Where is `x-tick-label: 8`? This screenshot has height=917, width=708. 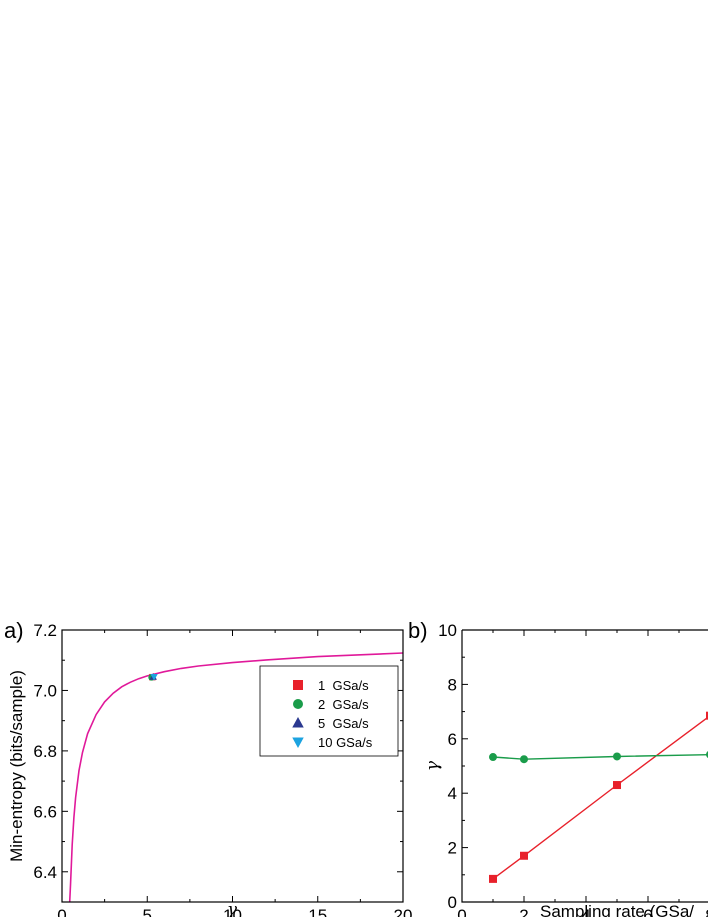
x-tick-label: 8 is located at coordinates (706, 911).